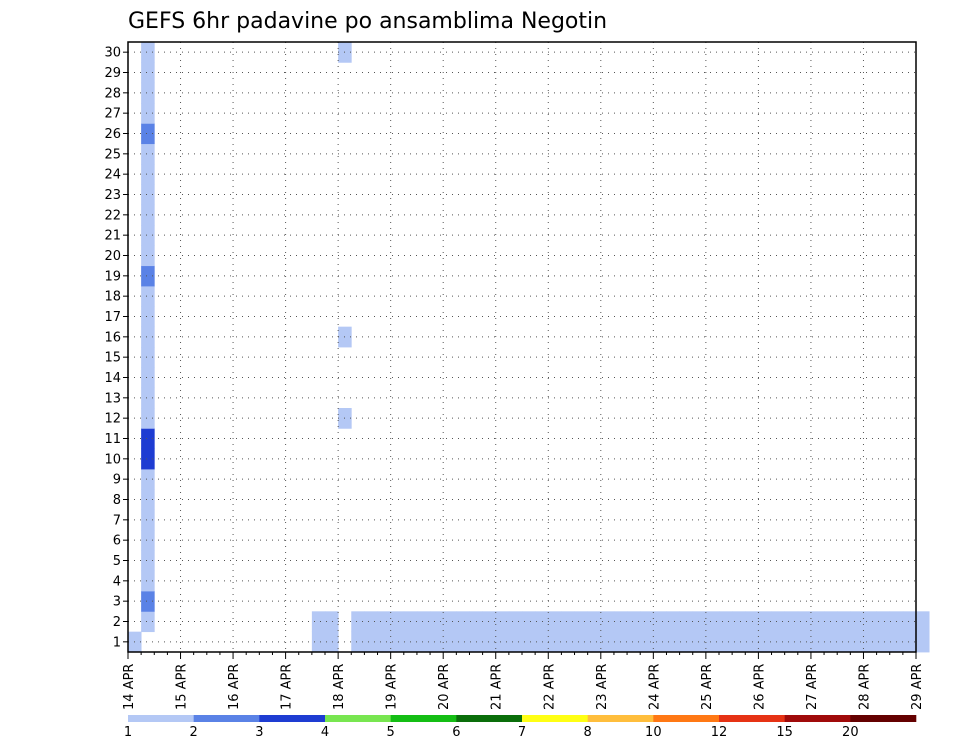 This screenshot has width=960, height=742. What do you see at coordinates (444, 687) in the screenshot?
I see `x-tick-label: 20 APR` at bounding box center [444, 687].